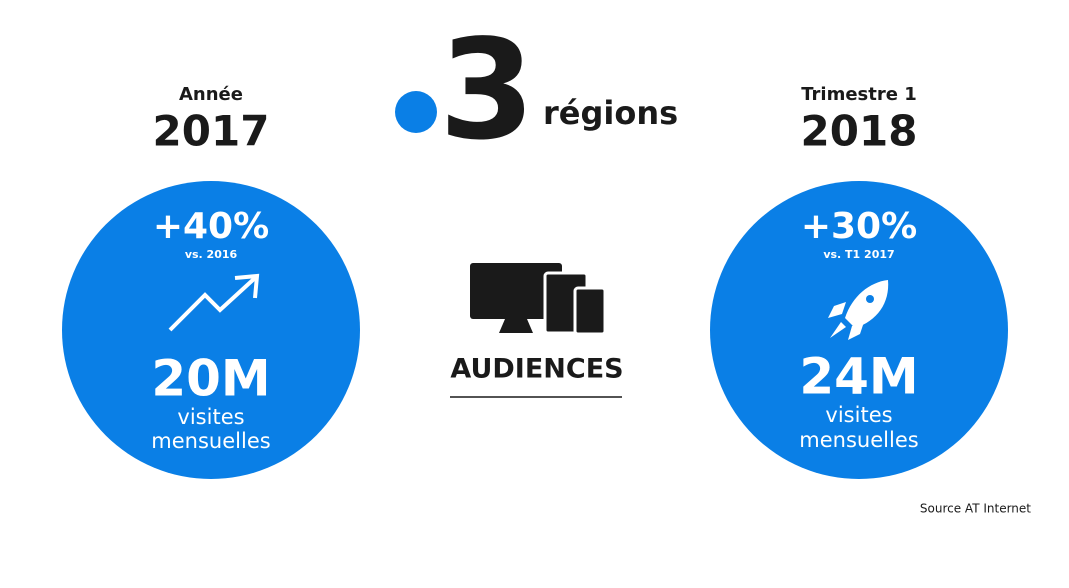 The height and width of the screenshot is (588, 1069). Describe the element at coordinates (536, 369) in the screenshot. I see `center-label: AUDIENCES` at that location.